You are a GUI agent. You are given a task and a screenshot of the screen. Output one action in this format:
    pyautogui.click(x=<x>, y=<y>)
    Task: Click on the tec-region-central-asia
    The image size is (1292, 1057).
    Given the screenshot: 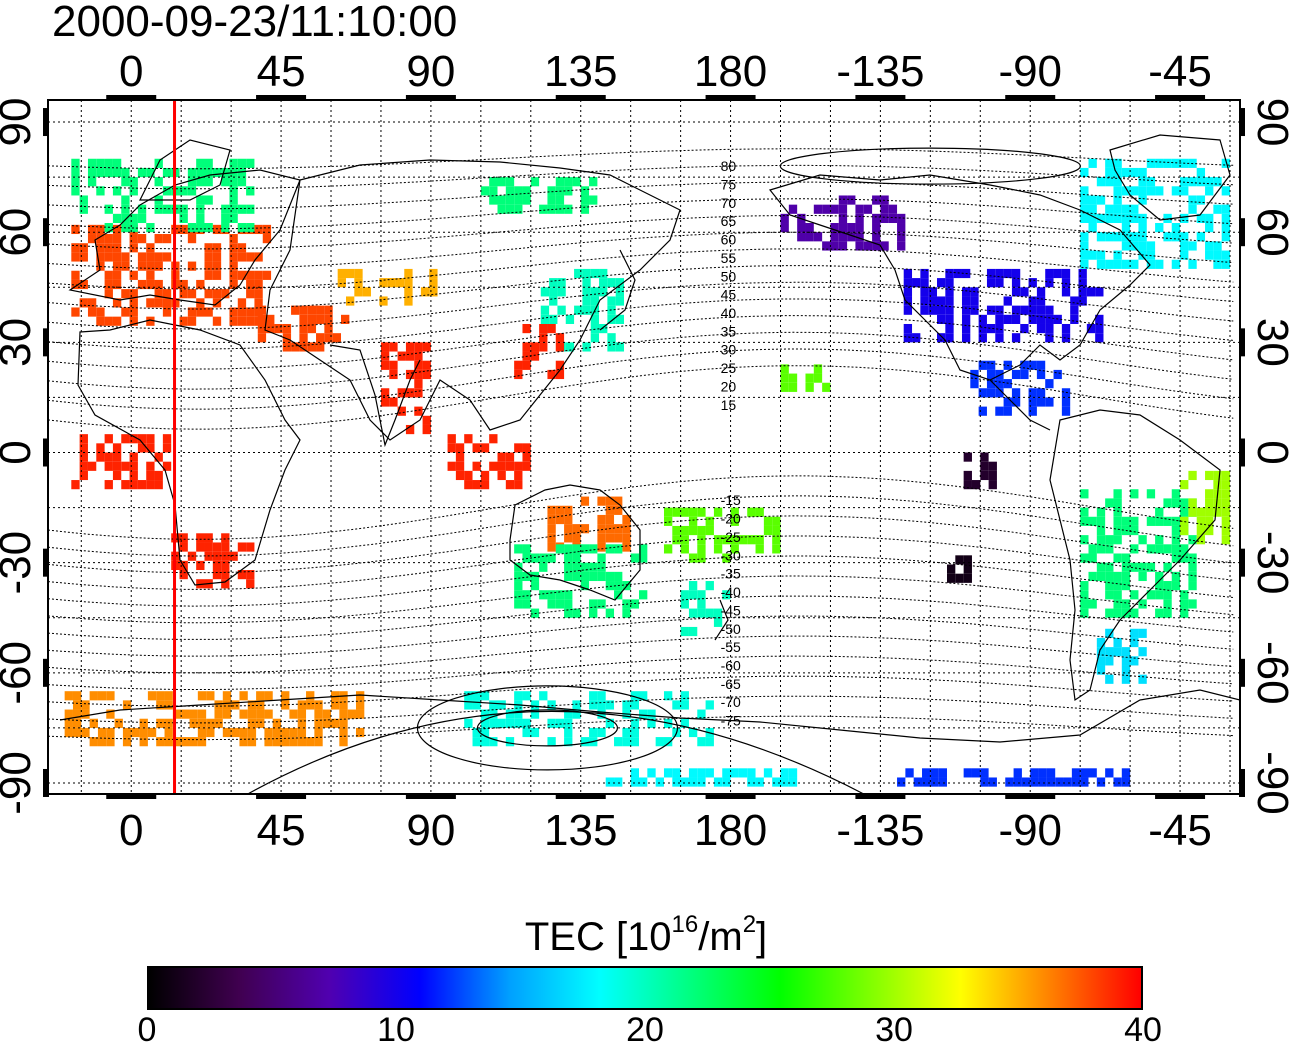 What is the action you would take?
    pyautogui.click(x=387, y=287)
    